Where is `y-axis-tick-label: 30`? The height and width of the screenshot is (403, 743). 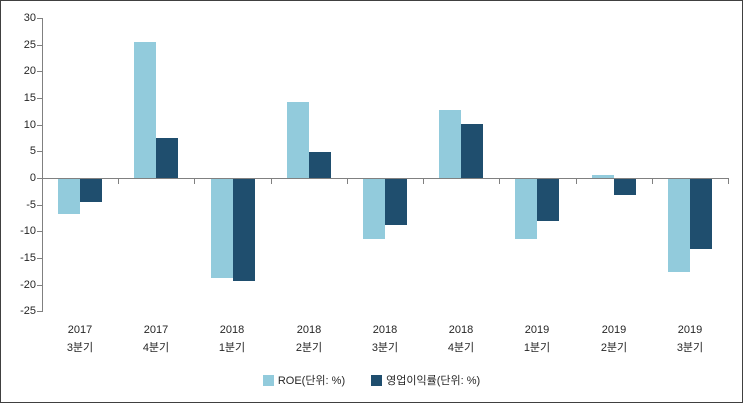 y-axis-tick-label: 30 is located at coordinates (29, 18).